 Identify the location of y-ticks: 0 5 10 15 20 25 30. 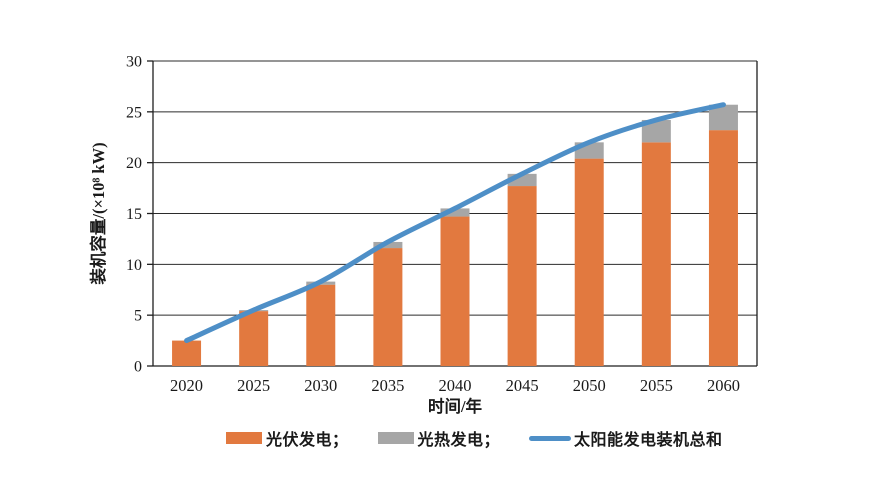
(139, 215).